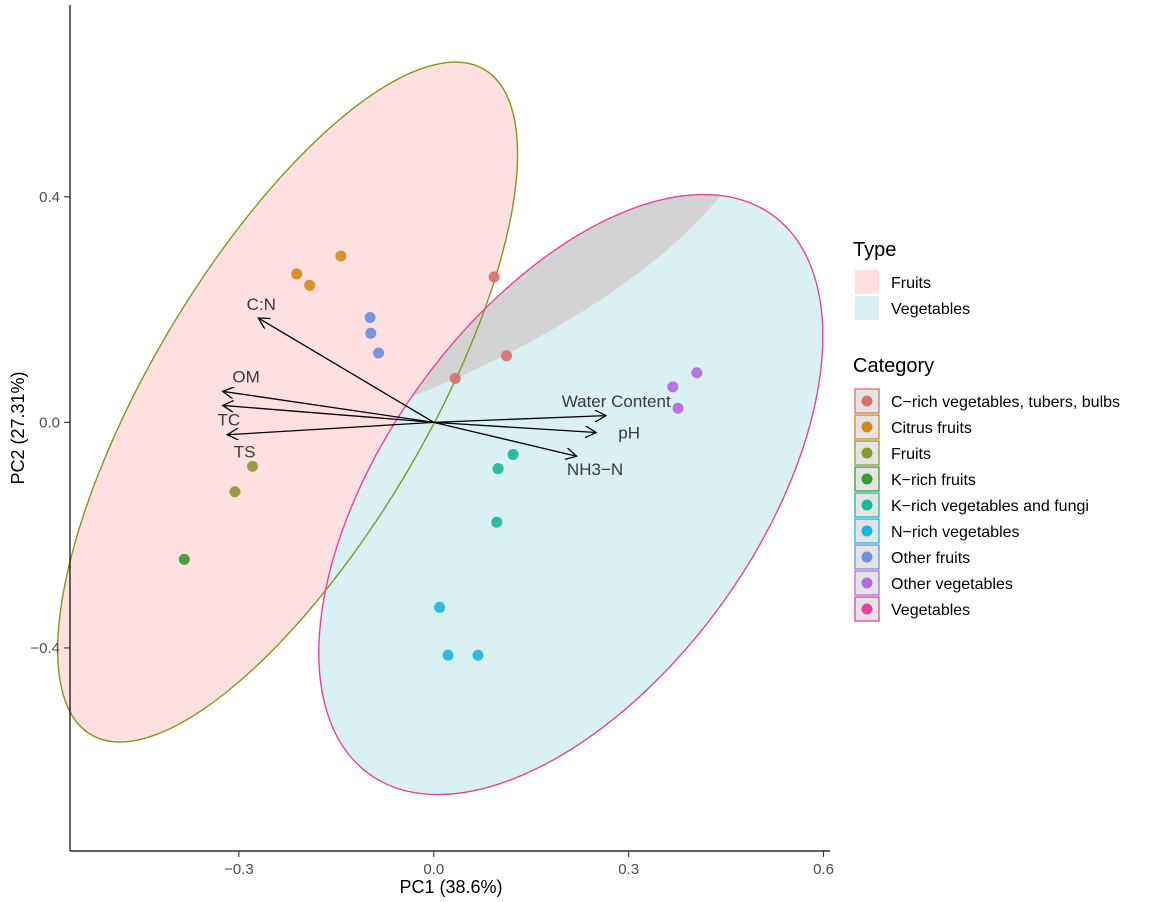 This screenshot has width=1170, height=902. What do you see at coordinates (228, 420) in the screenshot?
I see `loading-label-tc: TC` at bounding box center [228, 420].